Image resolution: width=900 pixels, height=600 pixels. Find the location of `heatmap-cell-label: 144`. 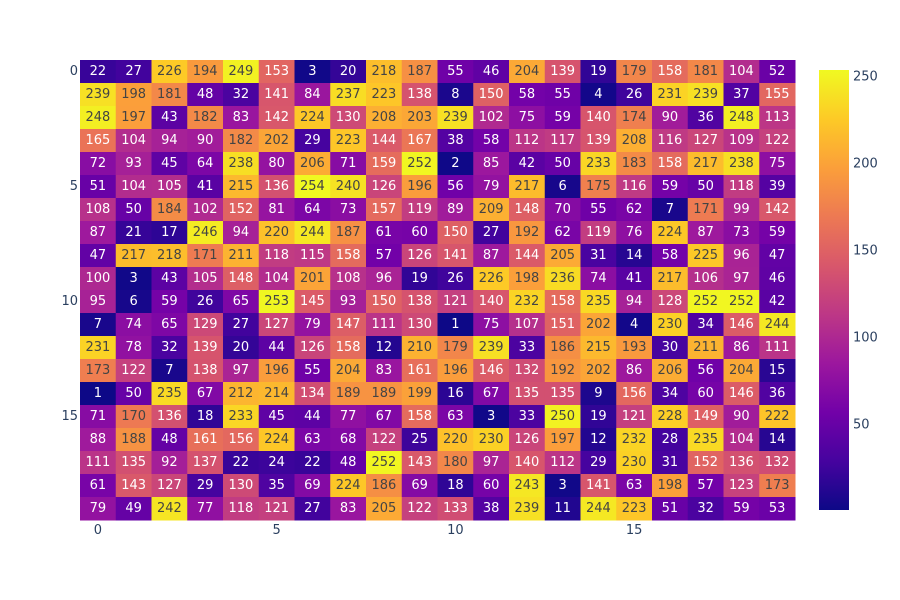

heatmap-cell-label: 144 is located at coordinates (383, 140).